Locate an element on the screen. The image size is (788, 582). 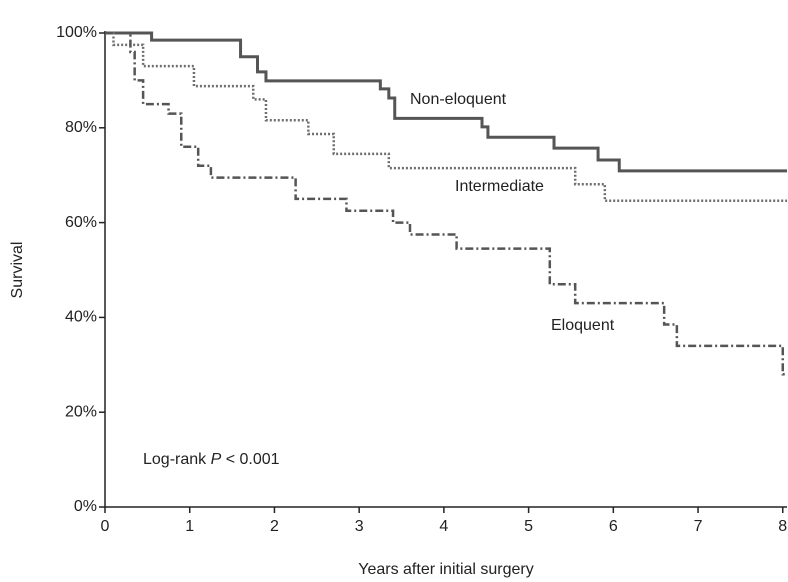
series-label: Non-eloquent is located at coordinates (458, 99).